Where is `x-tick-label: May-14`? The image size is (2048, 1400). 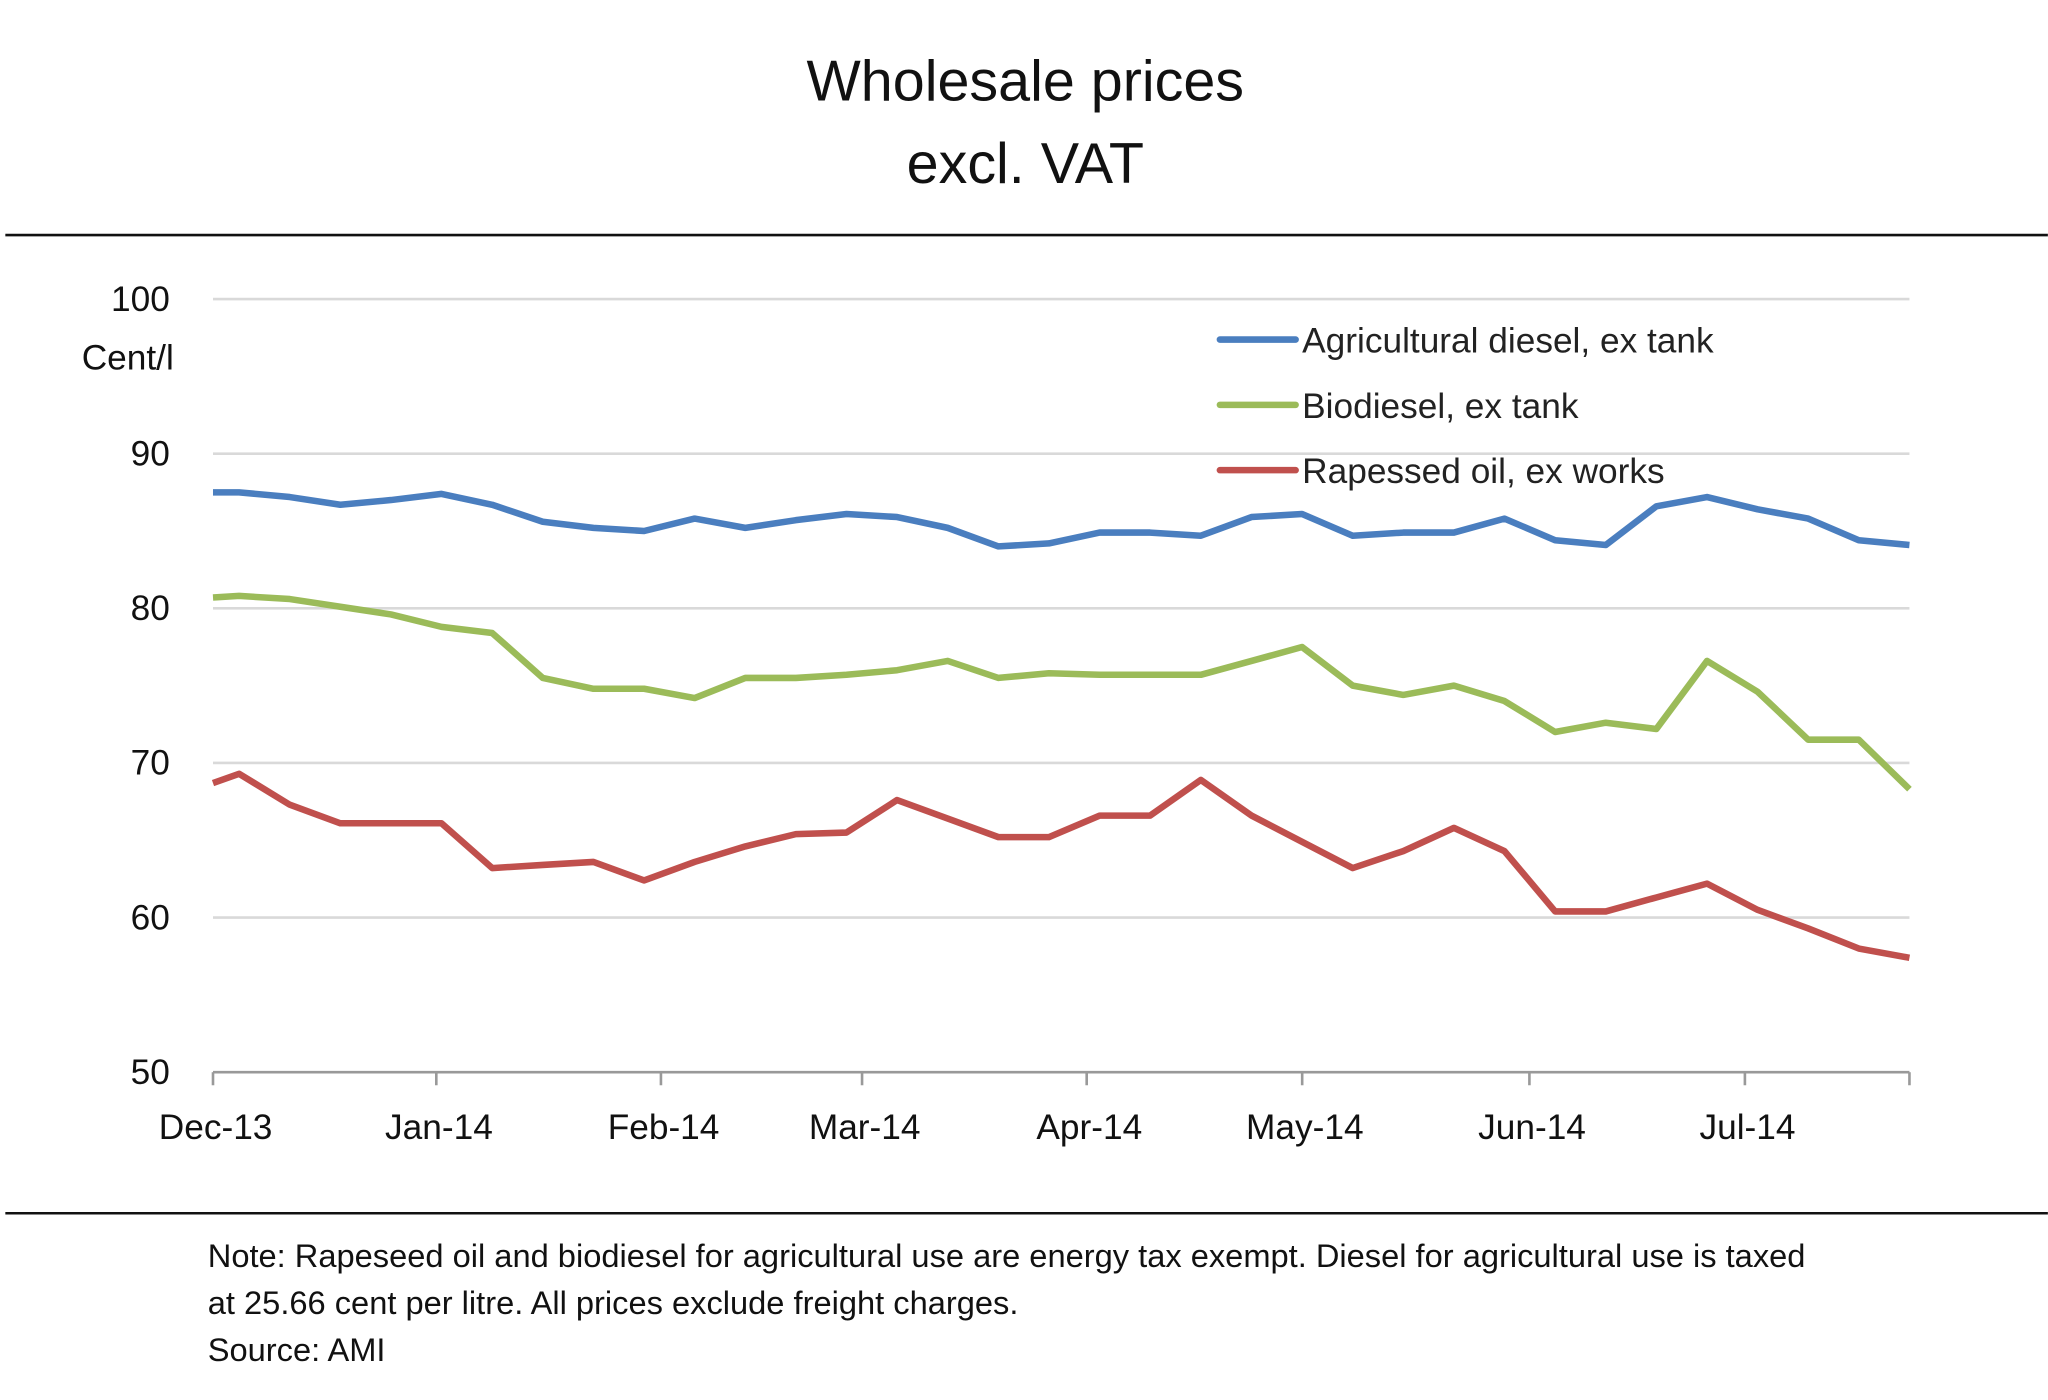
x-tick-label: May-14 is located at coordinates (1305, 1127).